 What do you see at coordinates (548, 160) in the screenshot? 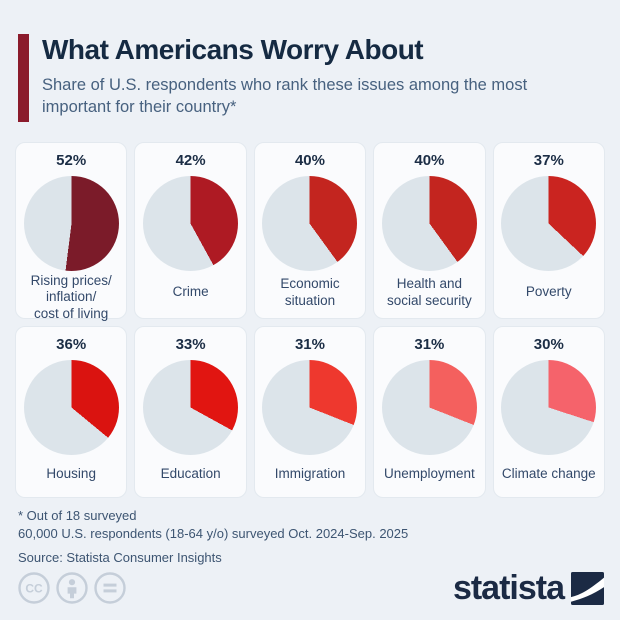
I see `pct-value: 37%` at bounding box center [548, 160].